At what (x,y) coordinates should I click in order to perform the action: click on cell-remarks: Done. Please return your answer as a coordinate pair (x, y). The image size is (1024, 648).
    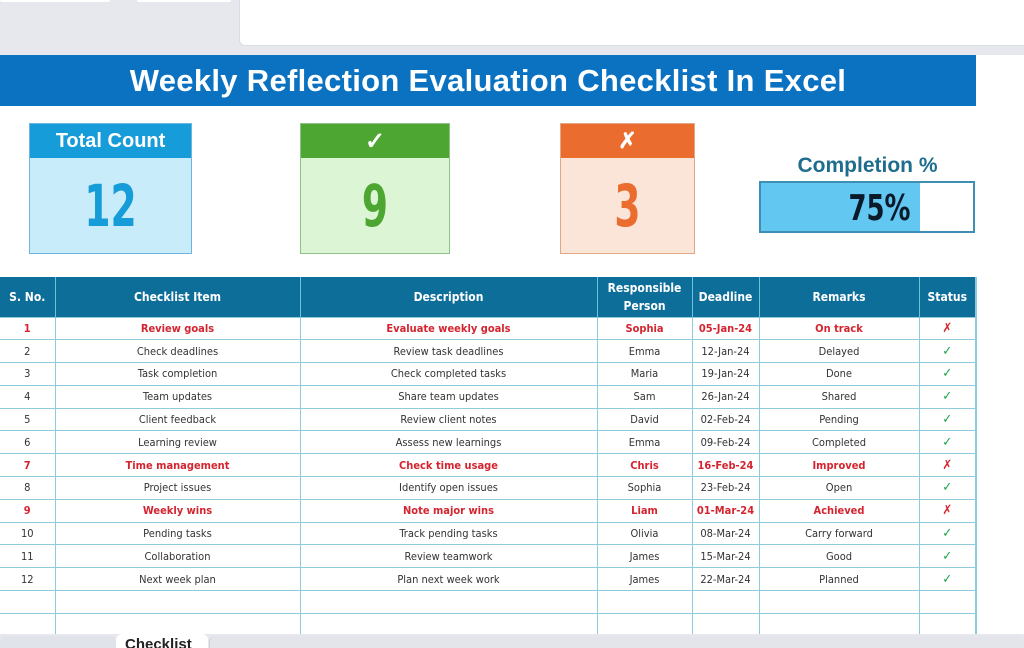
    Looking at the image, I should click on (839, 374).